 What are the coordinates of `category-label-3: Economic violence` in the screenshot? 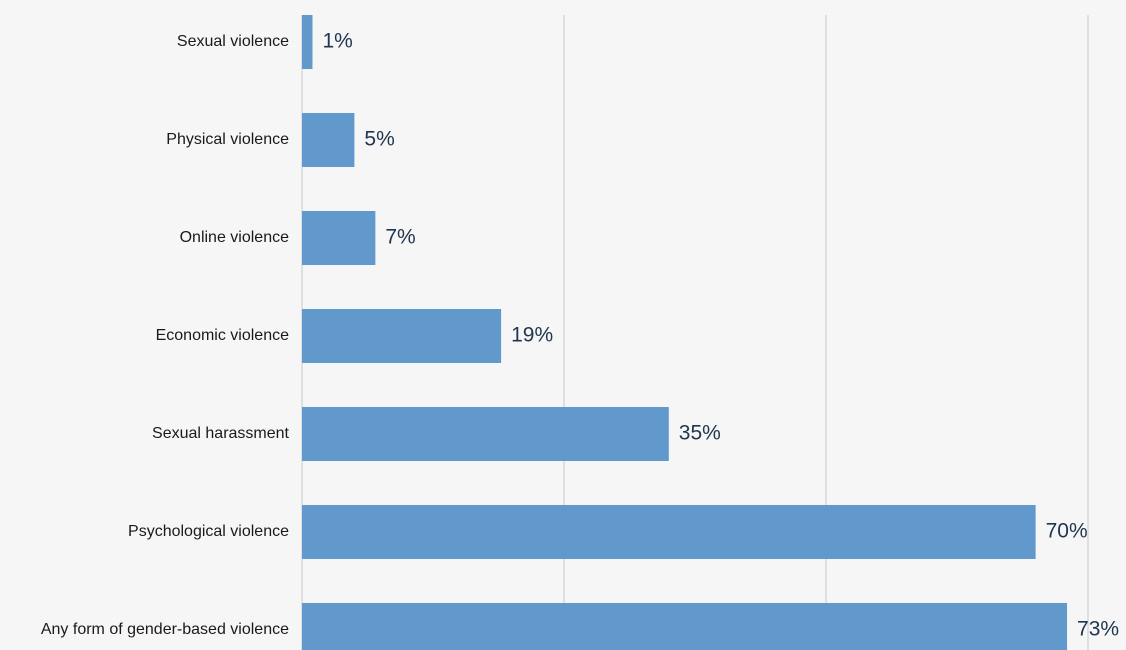 It's located at (223, 335).